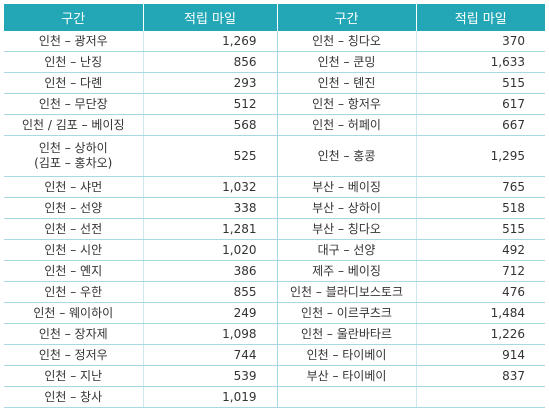  What do you see at coordinates (347, 355) in the screenshot?
I see `route-cell-right: 인천 – 타이베이` at bounding box center [347, 355].